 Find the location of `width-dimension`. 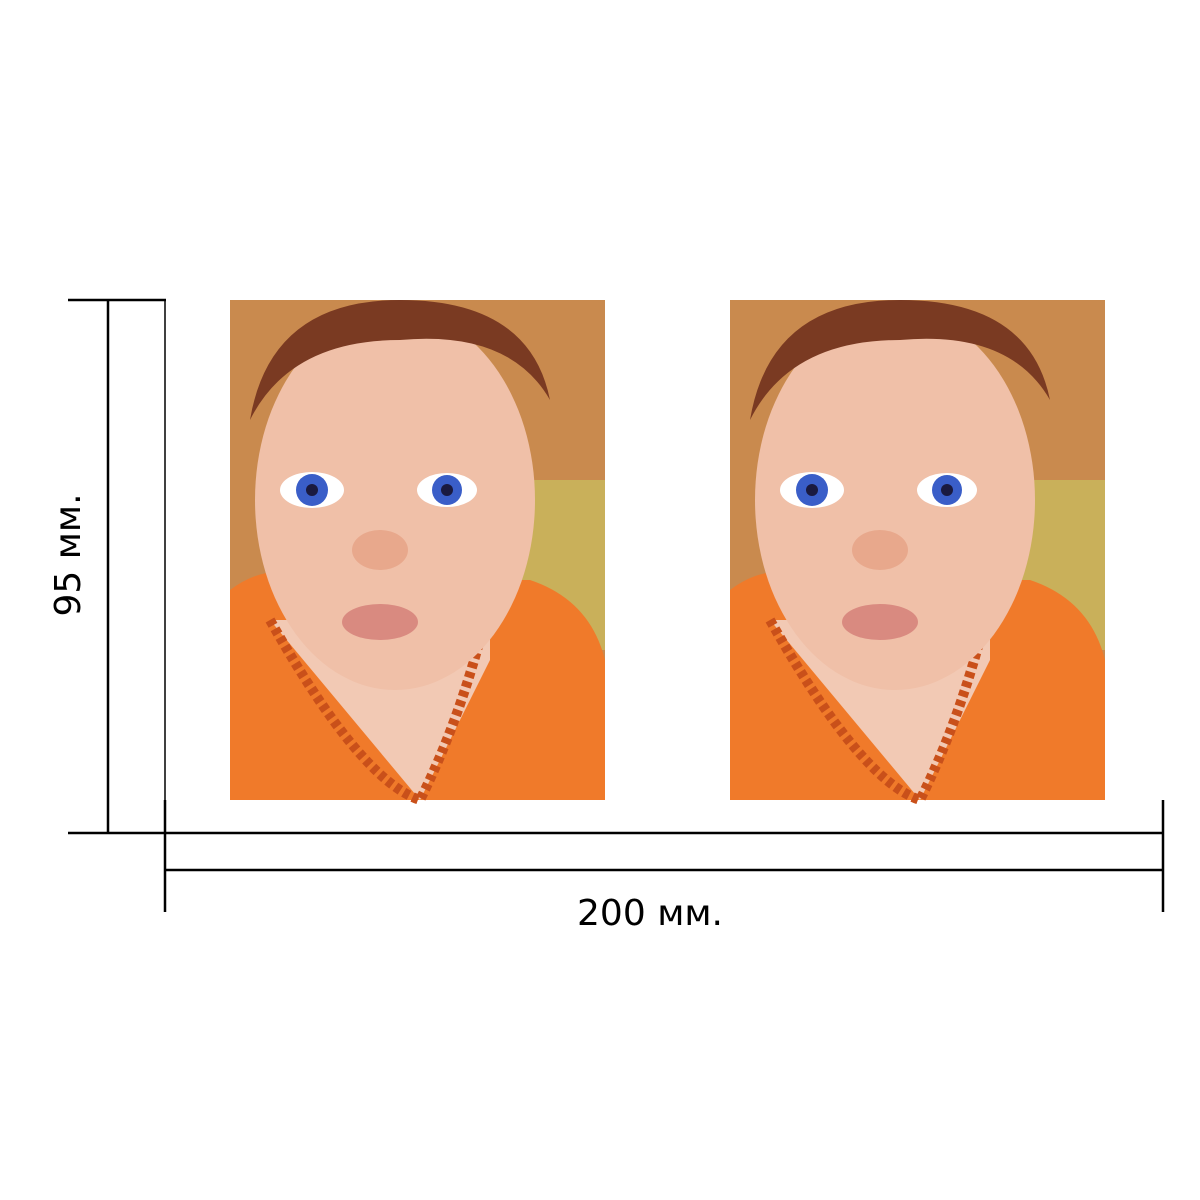

width-dimension is located at coordinates (664, 856).